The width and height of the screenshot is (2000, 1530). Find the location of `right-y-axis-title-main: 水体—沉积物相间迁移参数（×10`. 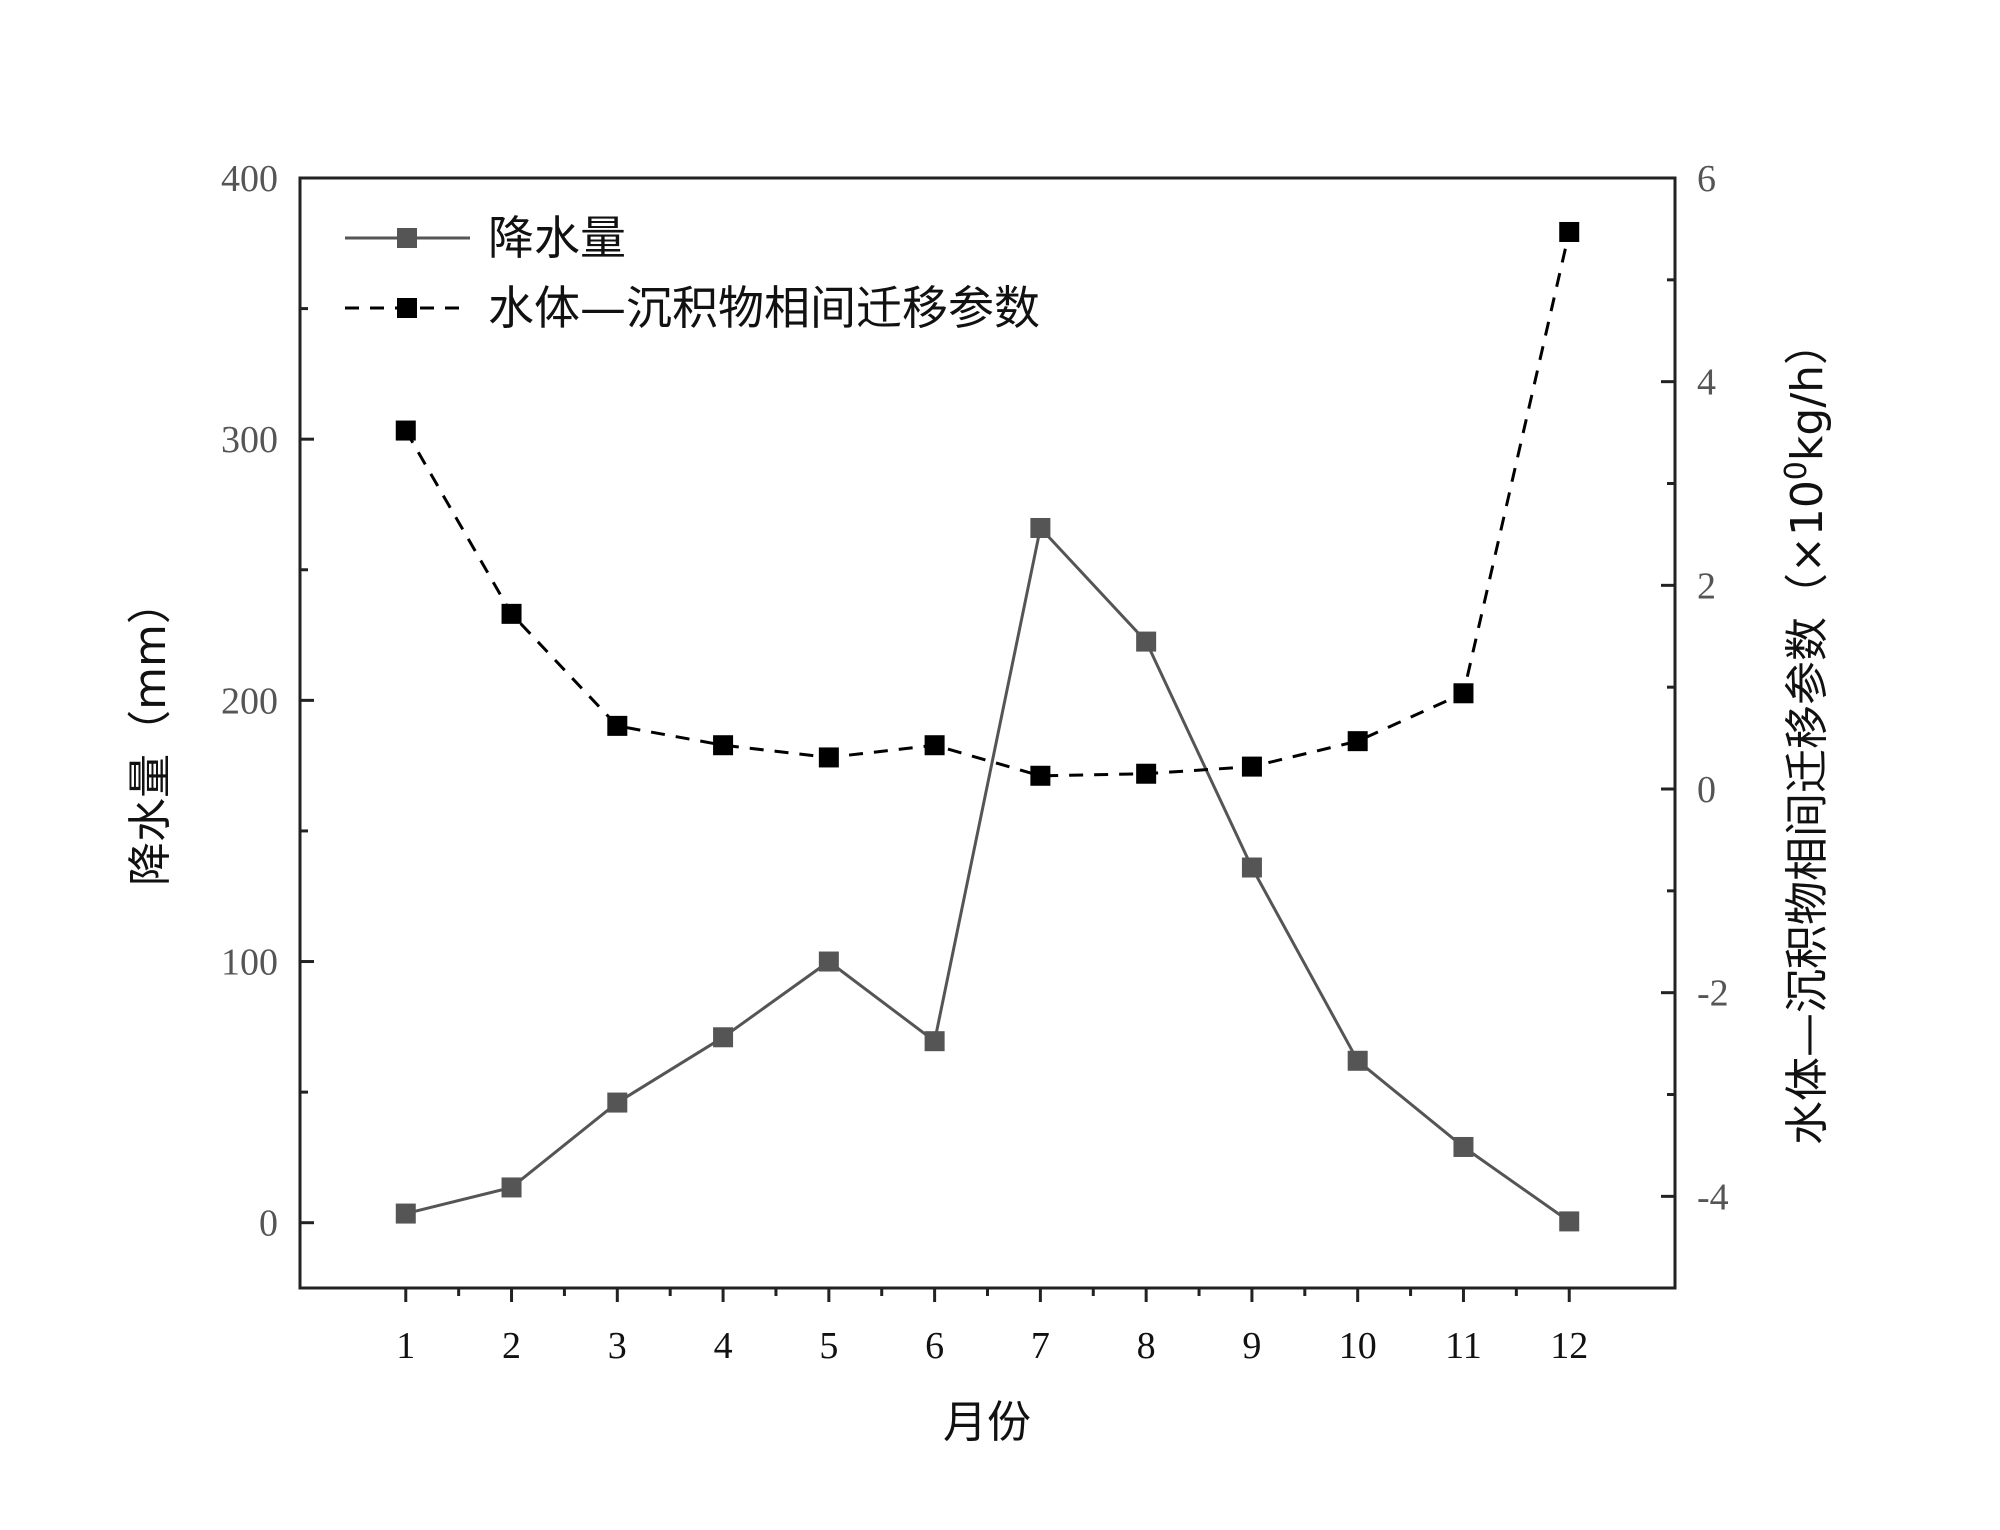

right-y-axis-title-main: 水体—沉积物相间迁移参数（×10 is located at coordinates (1807, 812).